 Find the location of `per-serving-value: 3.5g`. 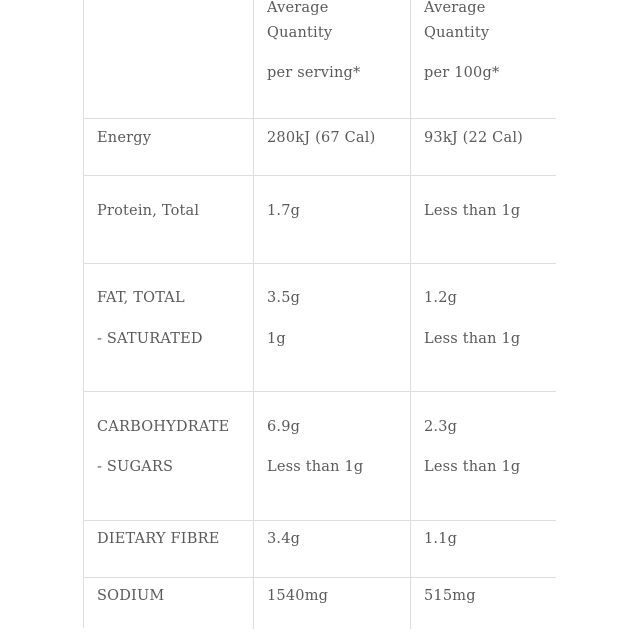

per-serving-value: 3.5g is located at coordinates (284, 298).